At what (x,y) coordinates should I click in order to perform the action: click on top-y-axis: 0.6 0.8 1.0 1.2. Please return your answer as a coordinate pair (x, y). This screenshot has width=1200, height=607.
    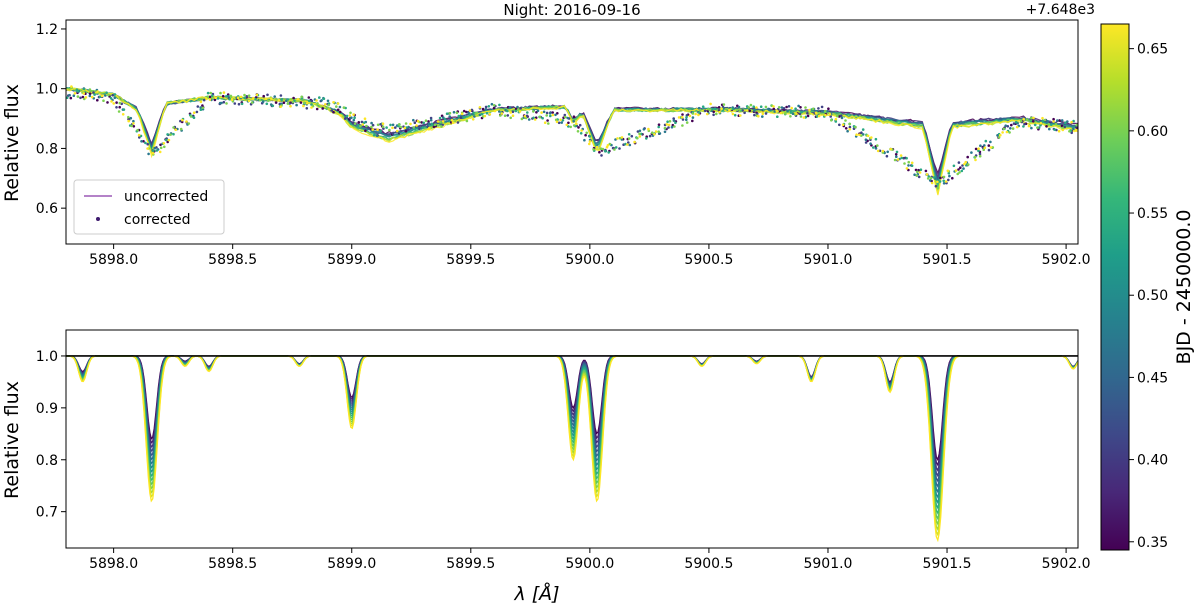
    Looking at the image, I should click on (51, 119).